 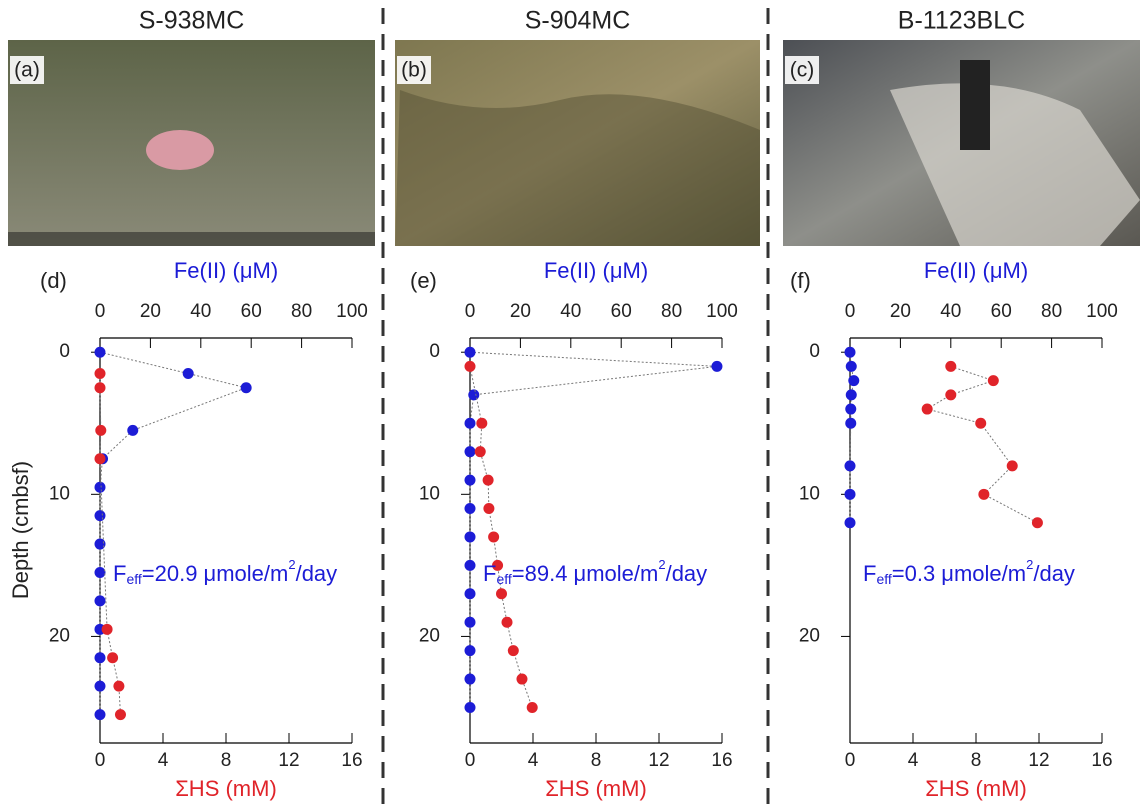 I want to click on panel-label: (d), so click(x=53, y=280).